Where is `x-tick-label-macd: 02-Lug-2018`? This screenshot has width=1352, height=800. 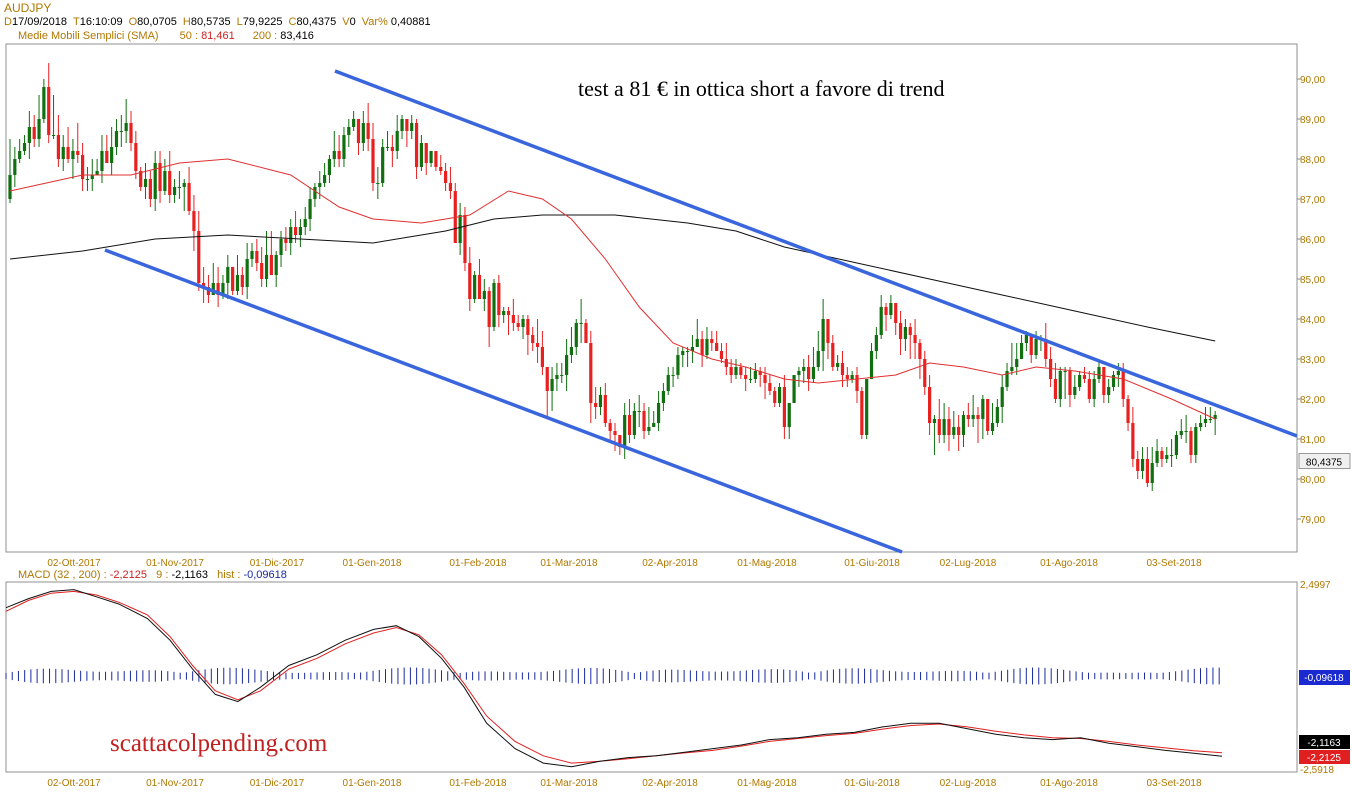 x-tick-label-macd: 02-Lug-2018 is located at coordinates (968, 783).